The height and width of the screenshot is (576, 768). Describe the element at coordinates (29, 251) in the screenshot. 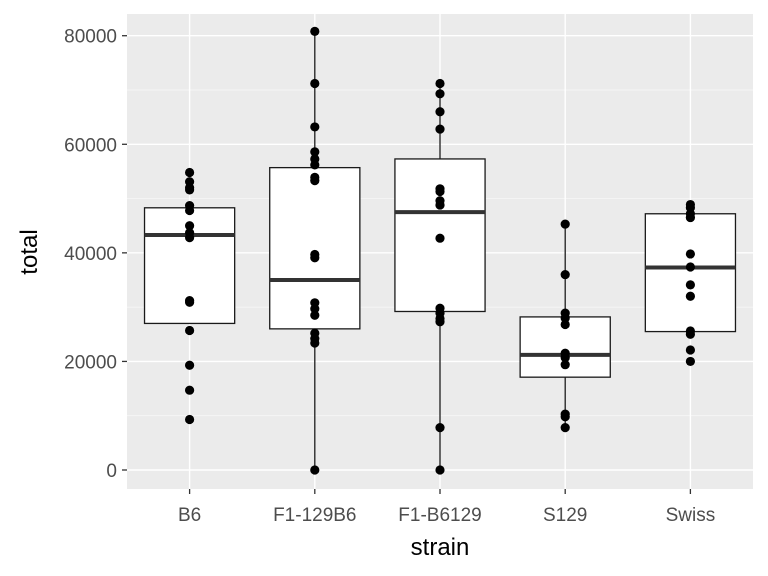

I see `y-axis-title: total` at that location.